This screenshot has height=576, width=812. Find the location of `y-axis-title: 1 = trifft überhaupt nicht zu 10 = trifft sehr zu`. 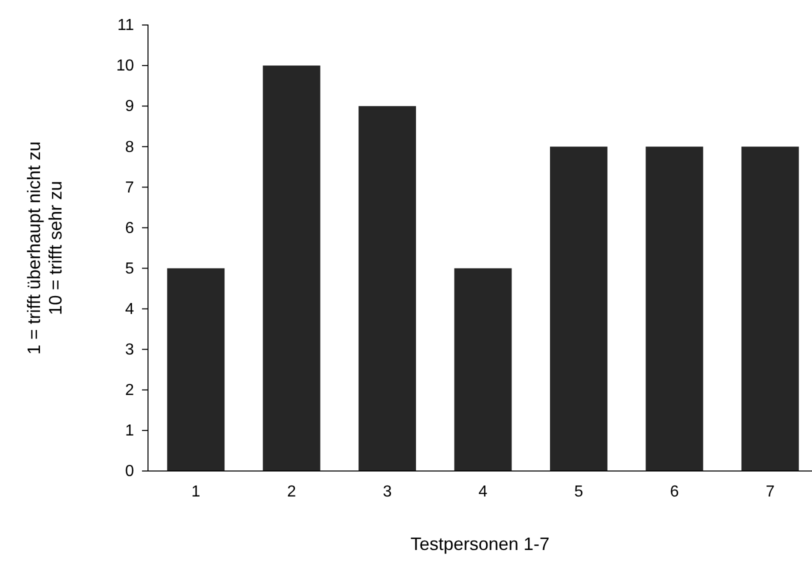

y-axis-title: 1 = trifft überhaupt nicht zu 10 = trifft sehr zu is located at coordinates (45, 248).